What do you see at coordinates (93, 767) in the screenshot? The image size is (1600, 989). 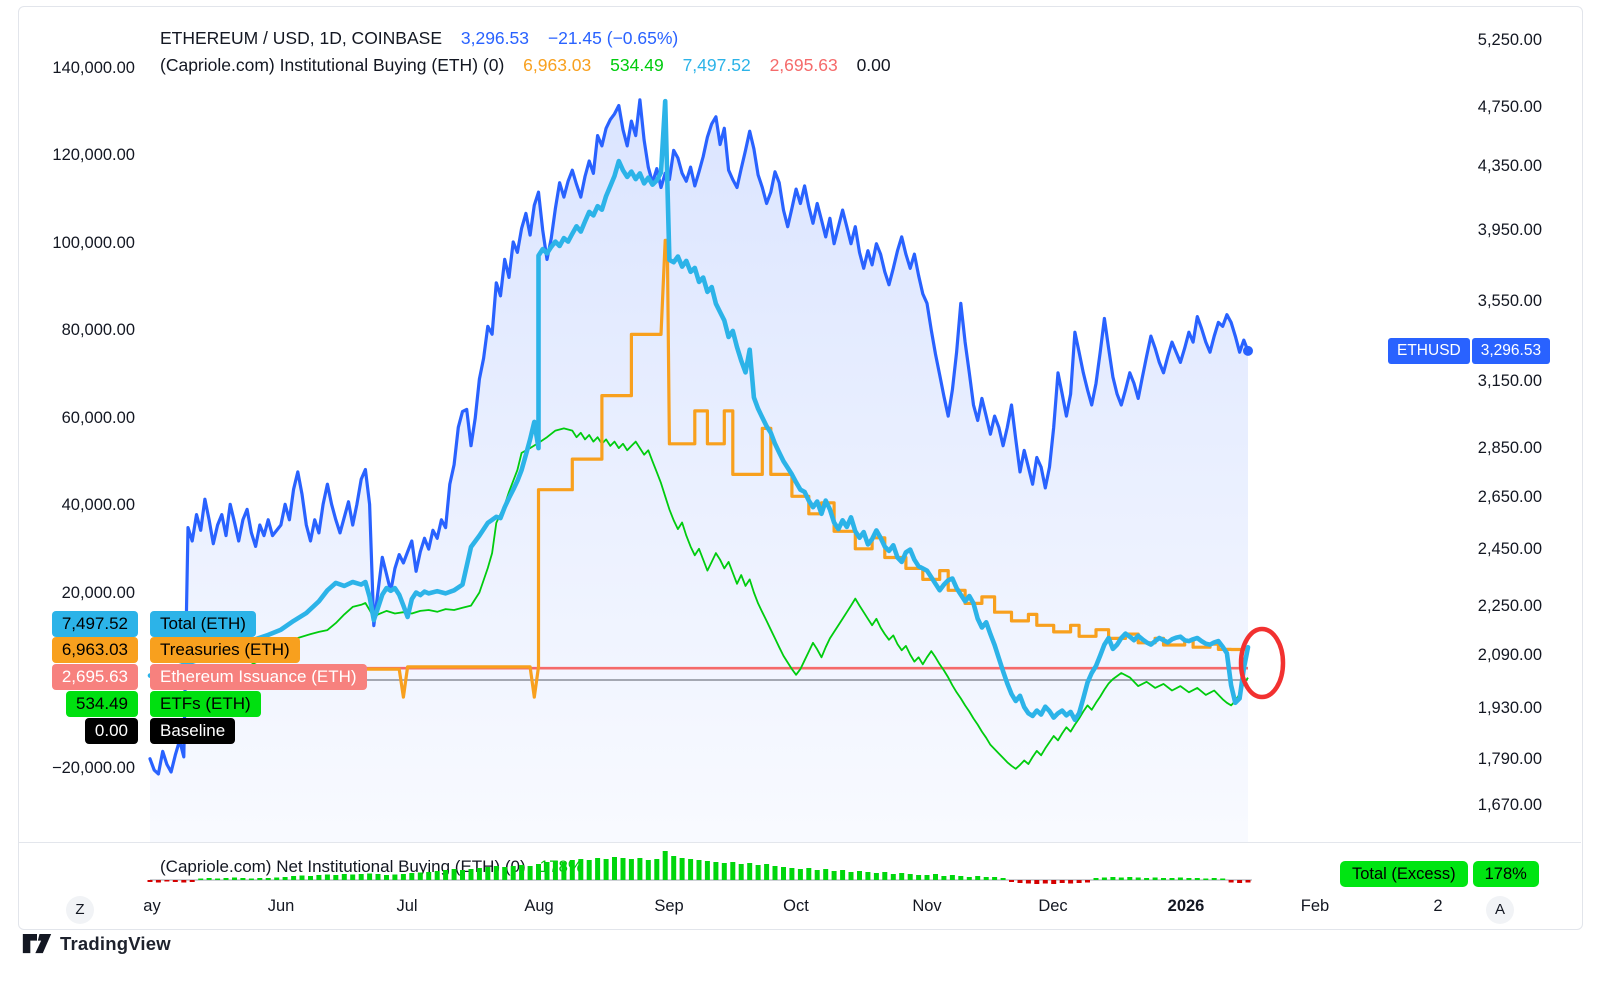 I see `left-axis-tick: −20,000.00` at bounding box center [93, 767].